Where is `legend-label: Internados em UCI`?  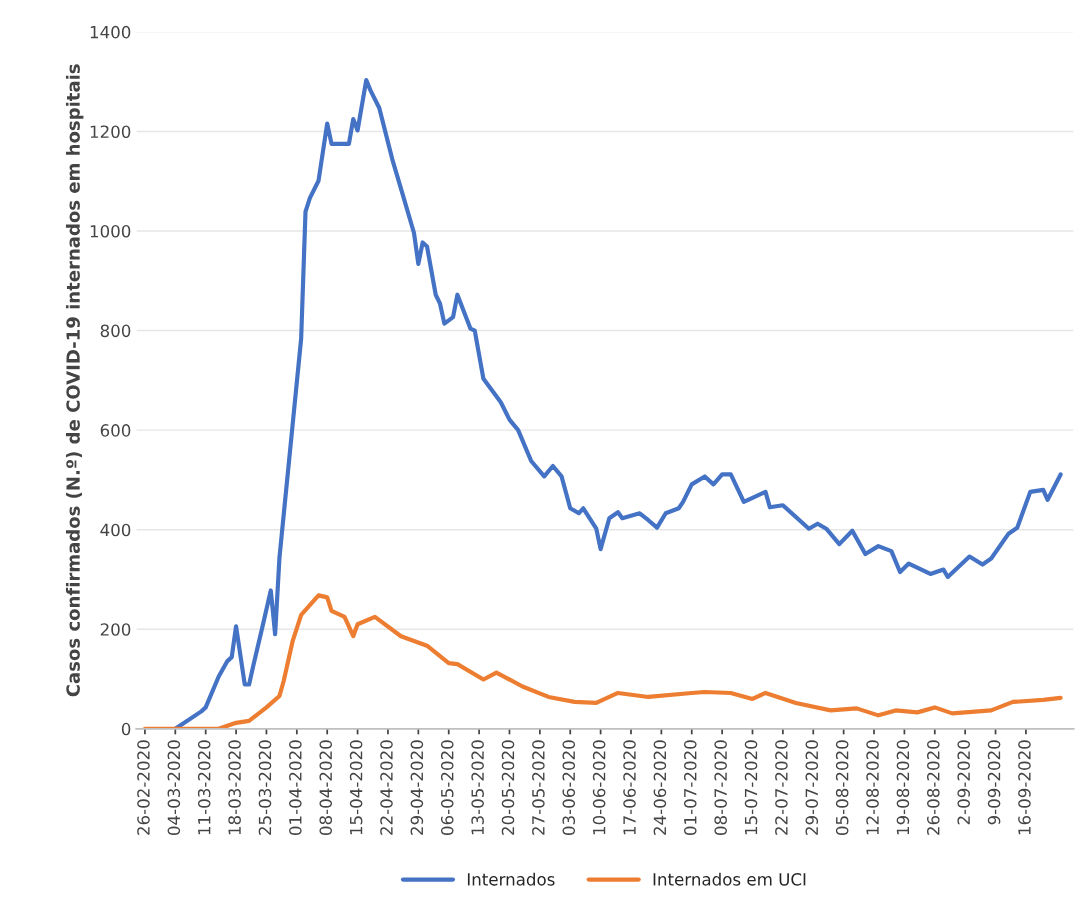 legend-label: Internados em UCI is located at coordinates (729, 879).